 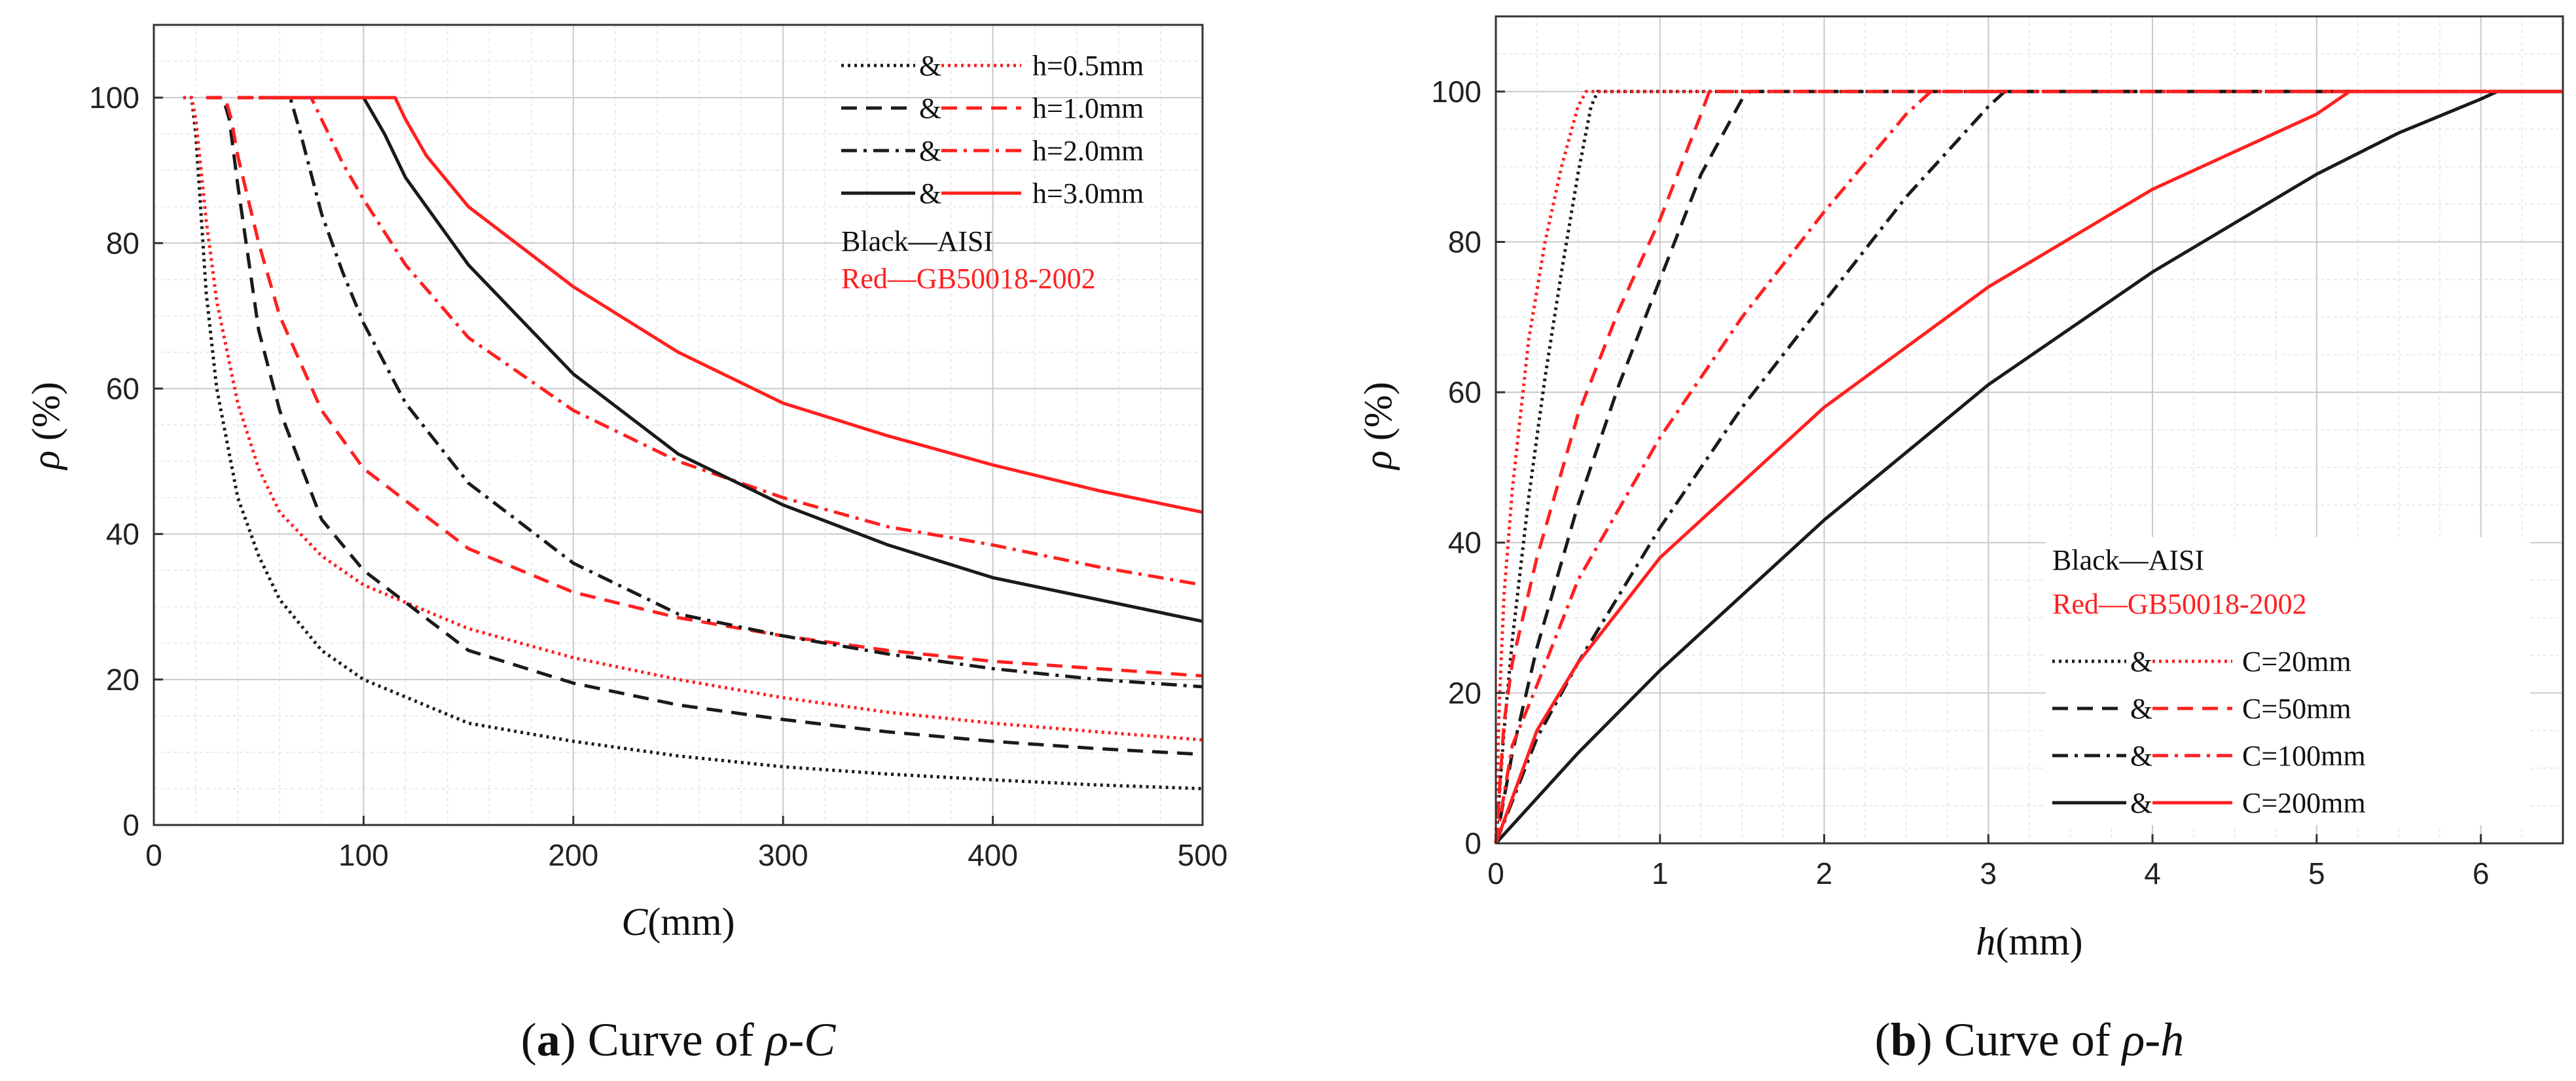 I want to click on chart-b-ylabel: ρ (%), so click(x=1378, y=426).